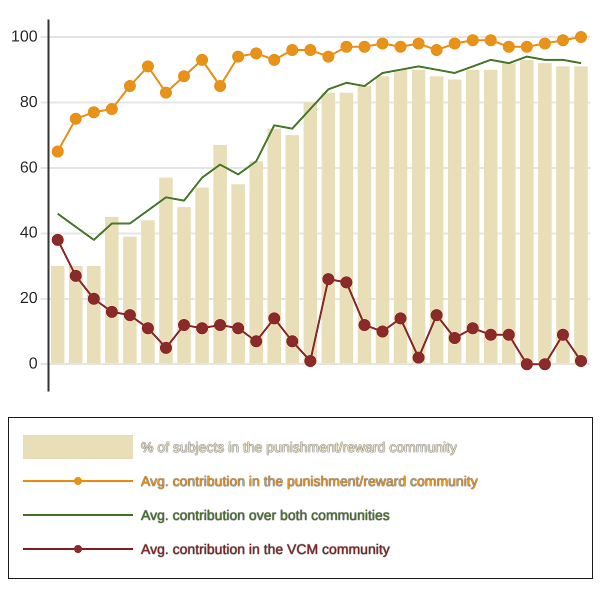  Describe the element at coordinates (299, 447) in the screenshot. I see `text: % of subjects in the punishment/reward community` at that location.